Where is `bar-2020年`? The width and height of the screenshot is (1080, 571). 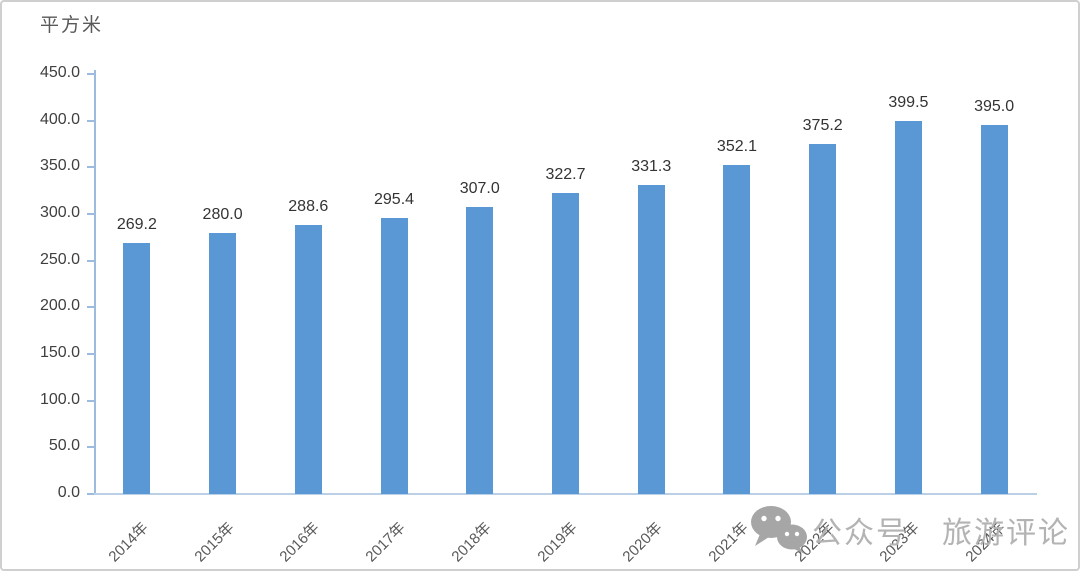
bar-2020年 is located at coordinates (651, 339).